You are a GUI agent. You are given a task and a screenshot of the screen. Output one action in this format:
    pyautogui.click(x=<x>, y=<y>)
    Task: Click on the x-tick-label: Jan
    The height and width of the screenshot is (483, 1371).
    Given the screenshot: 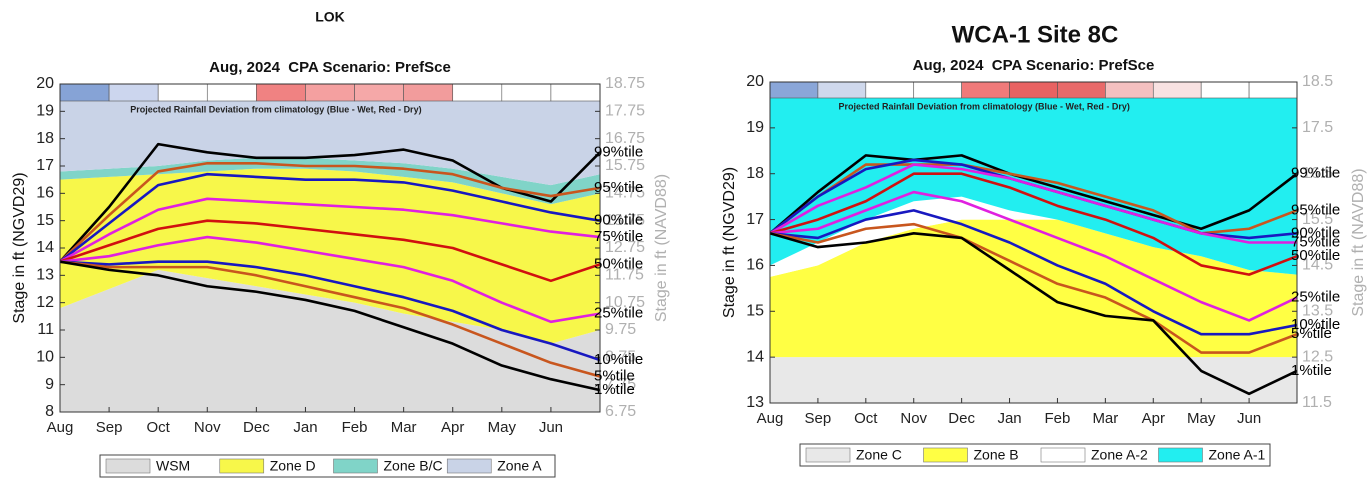 What is the action you would take?
    pyautogui.click(x=305, y=427)
    